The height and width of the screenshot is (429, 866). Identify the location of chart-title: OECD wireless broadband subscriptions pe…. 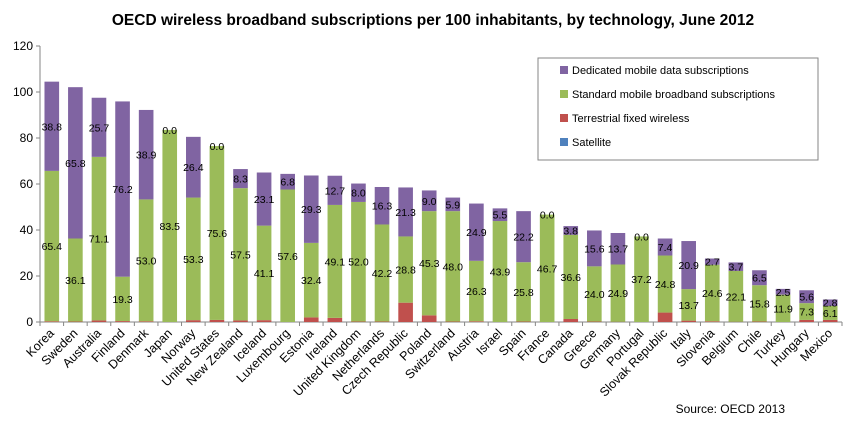
(433, 20).